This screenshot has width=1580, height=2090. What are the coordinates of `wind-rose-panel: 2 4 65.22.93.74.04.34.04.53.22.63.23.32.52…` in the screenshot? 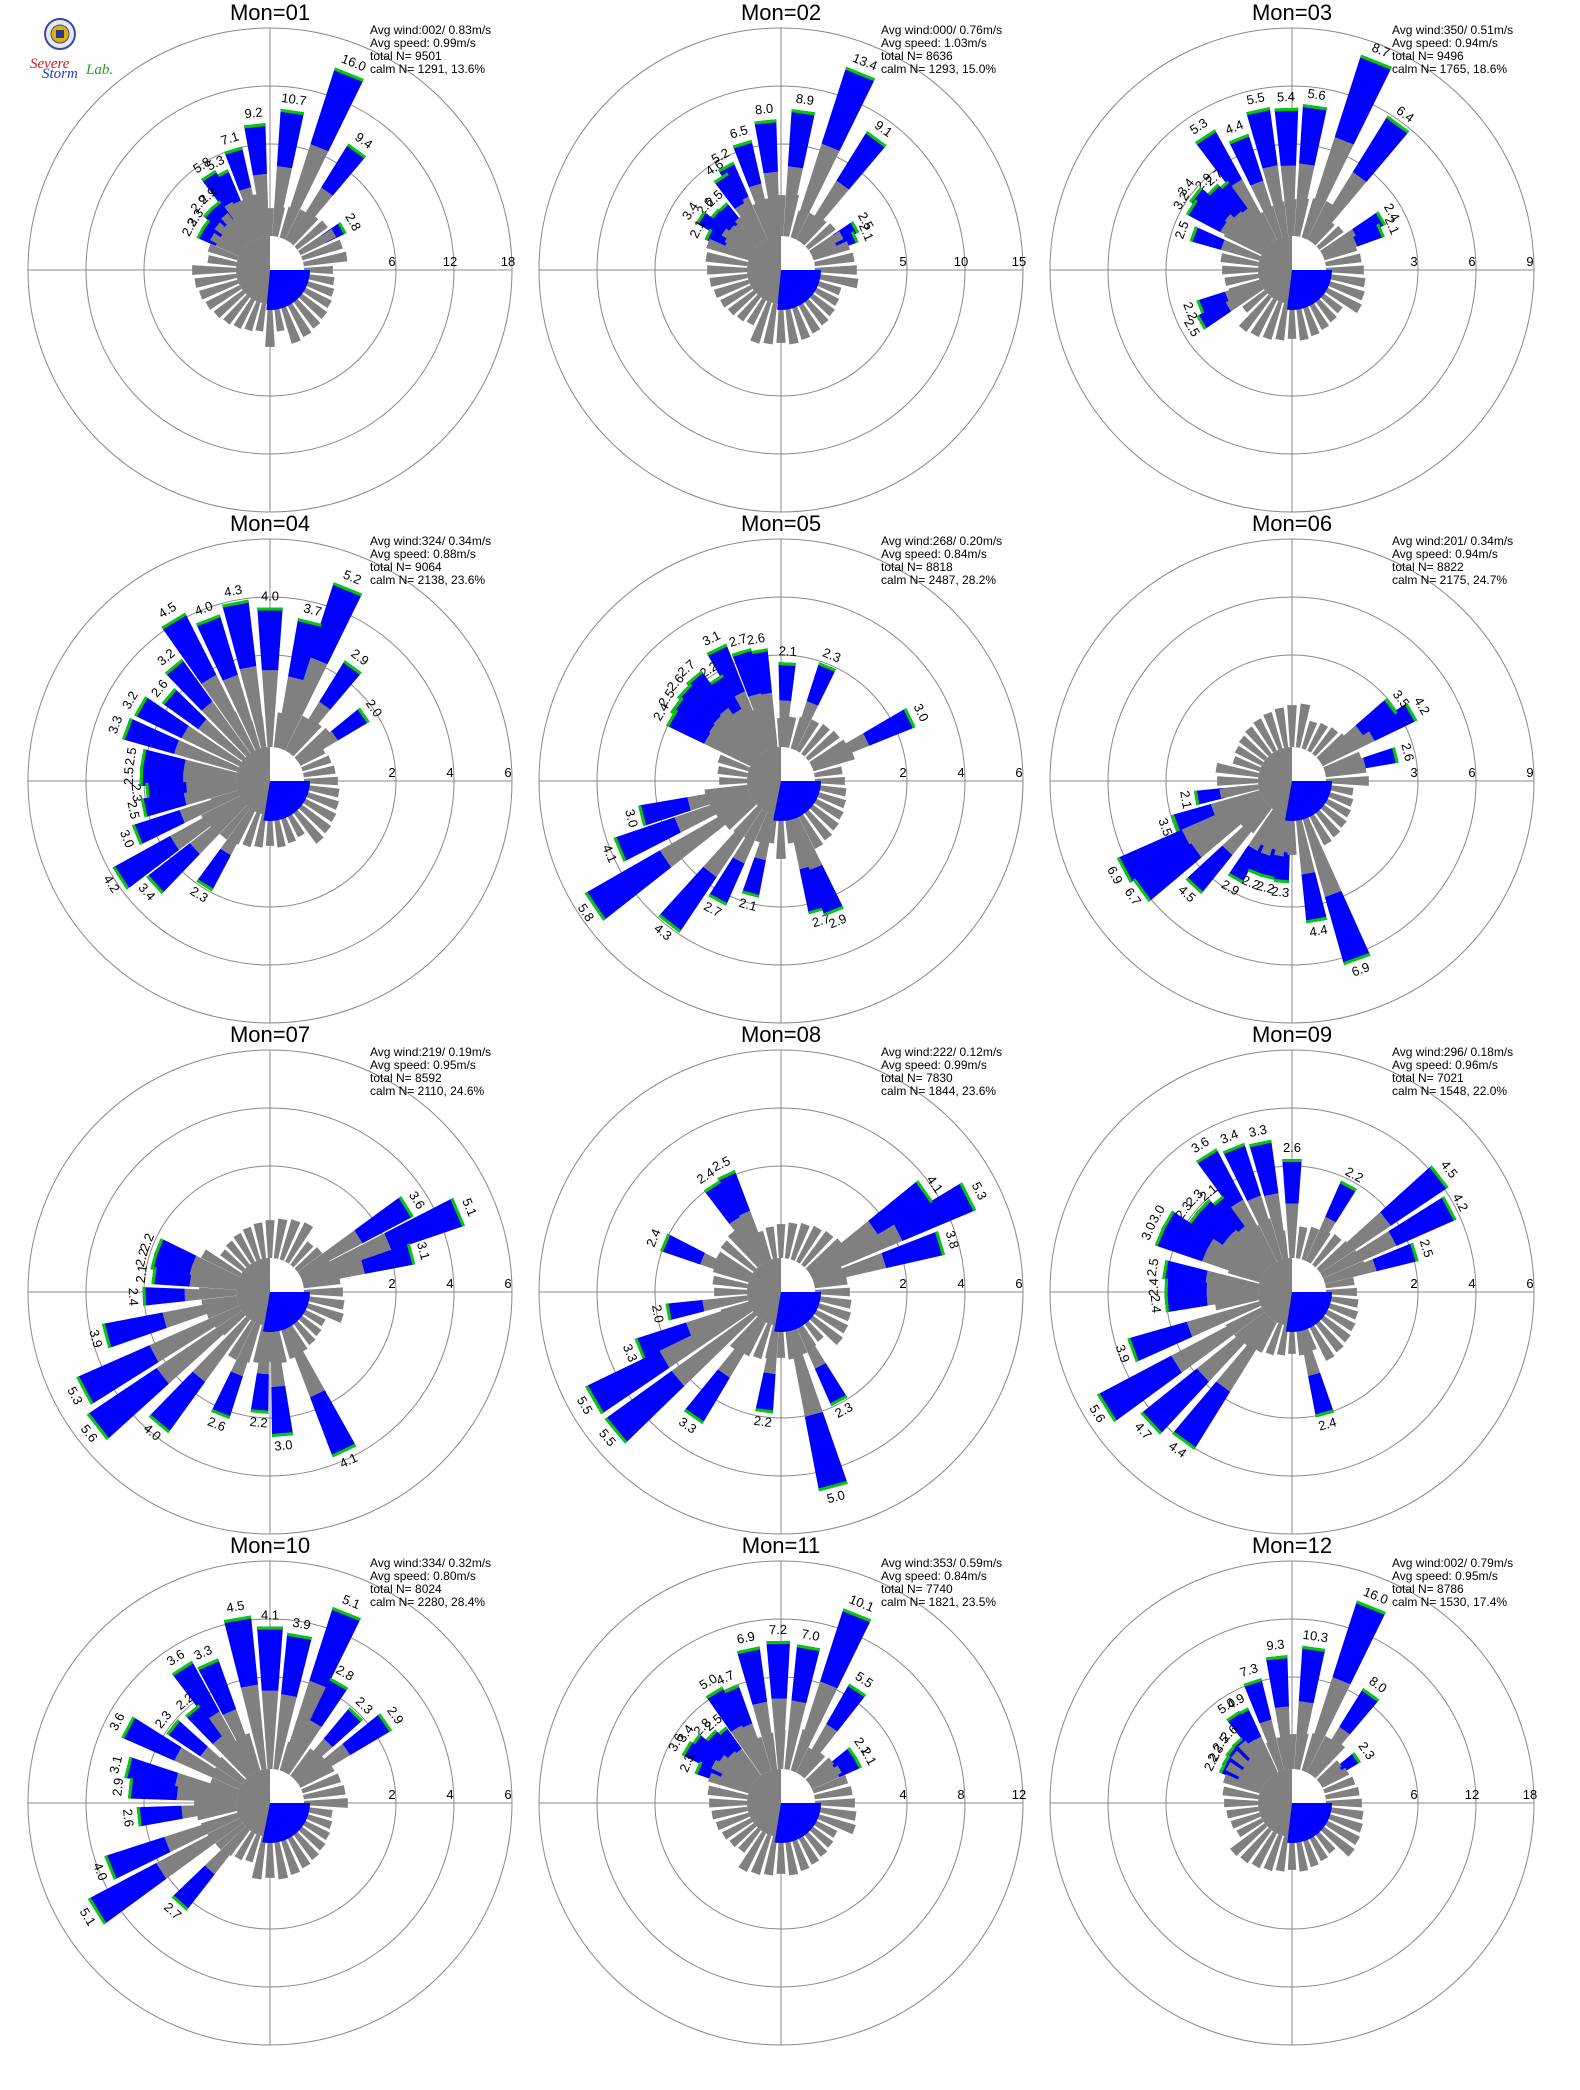 It's located at (270, 767).